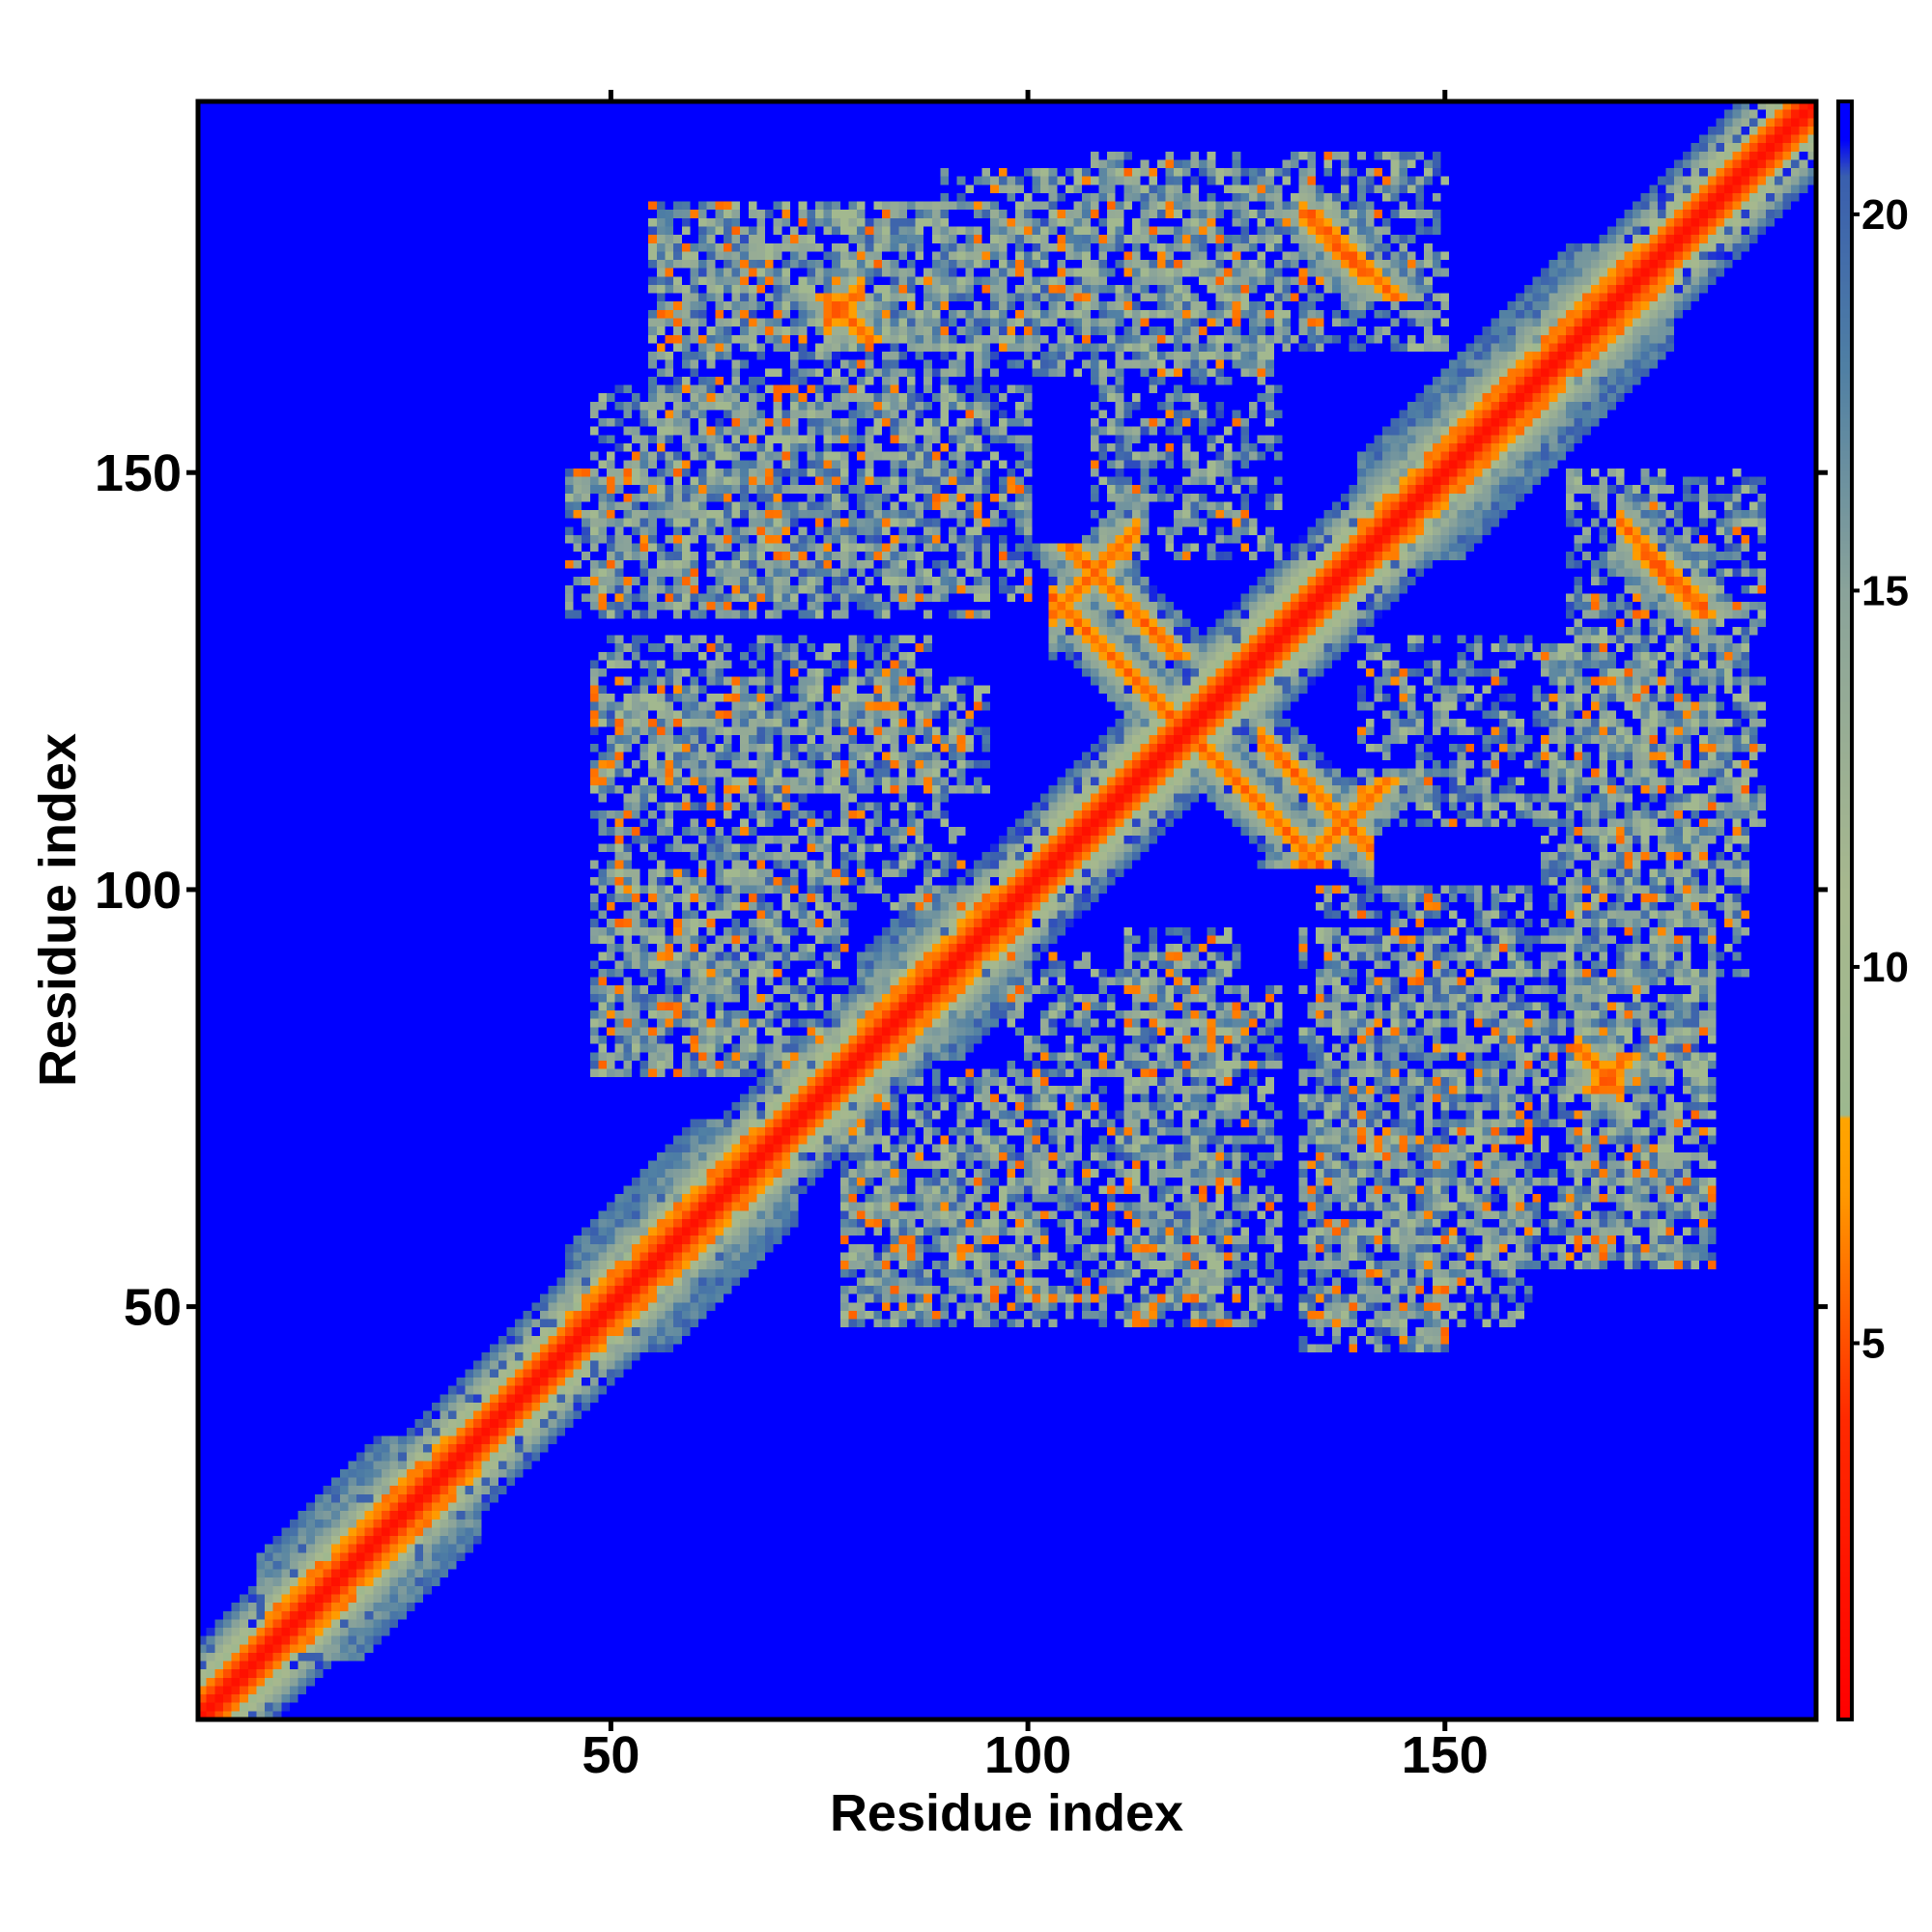  I want to click on colorbar-tick-label: 20, so click(1885, 215).